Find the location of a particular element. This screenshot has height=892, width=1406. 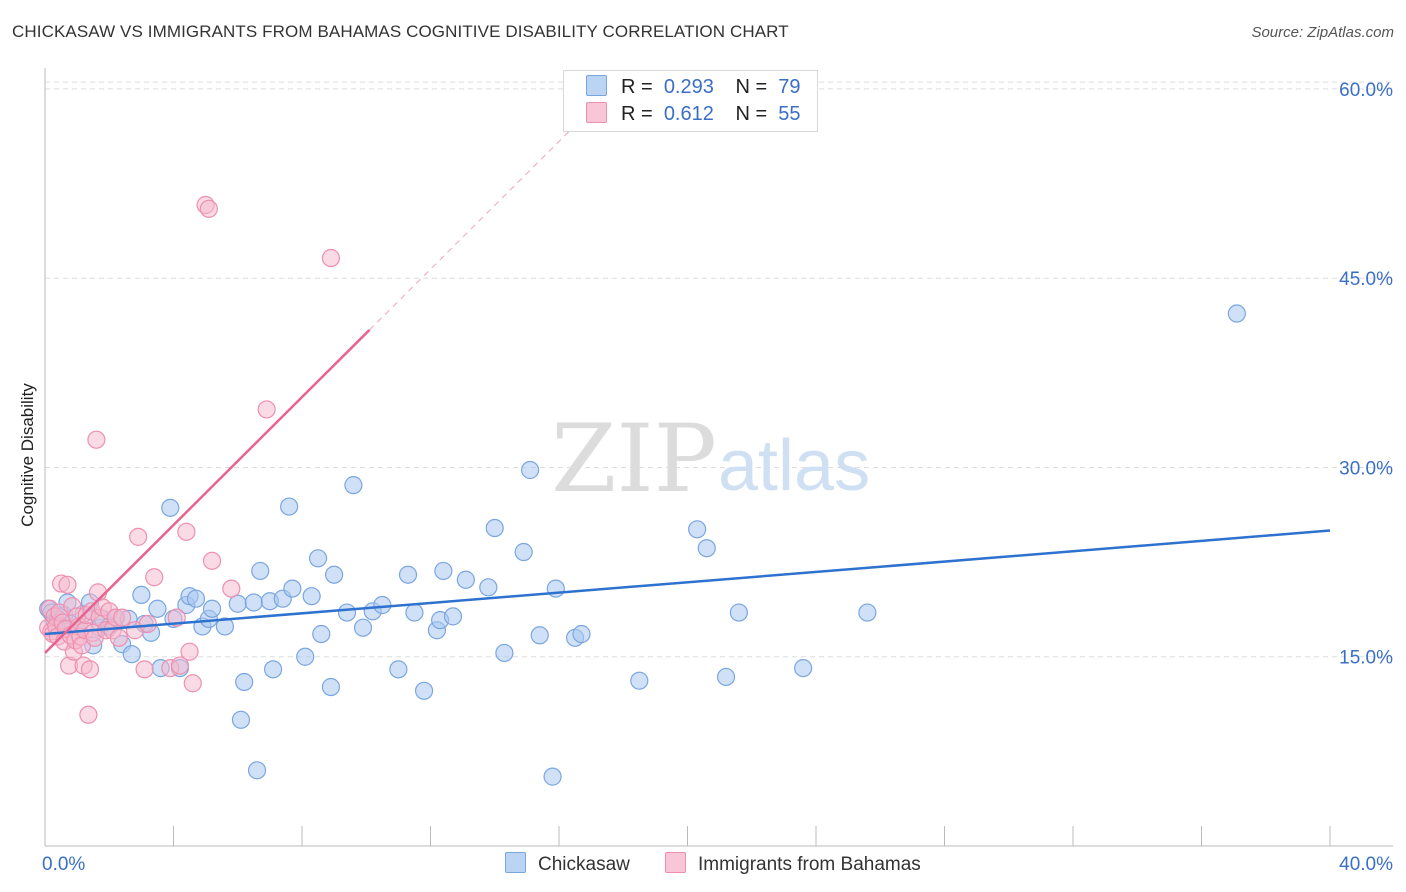

x-tick-label: 0.0% is located at coordinates (63, 864).